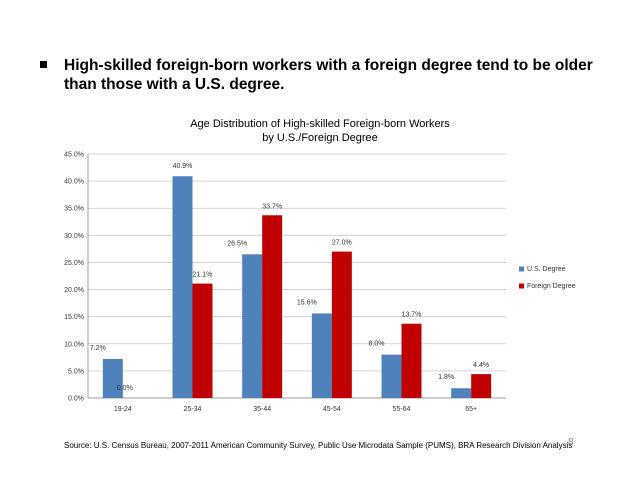 The height and width of the screenshot is (493, 638). Describe the element at coordinates (471, 409) in the screenshot. I see `x-tick-label: 65+` at that location.